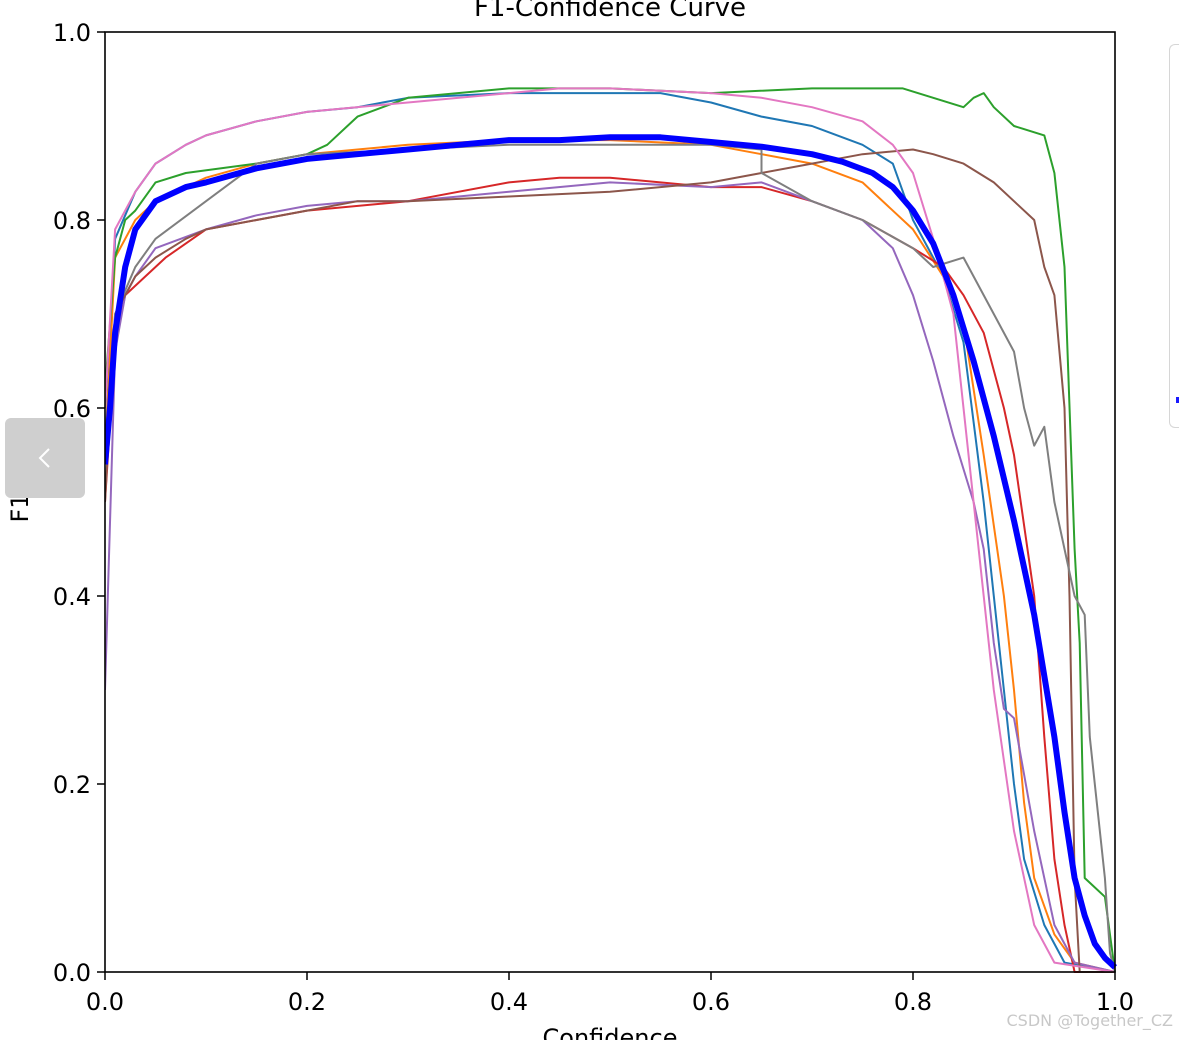 This screenshot has width=1179, height=1040. I want to click on legend-box, so click(1174, 236).